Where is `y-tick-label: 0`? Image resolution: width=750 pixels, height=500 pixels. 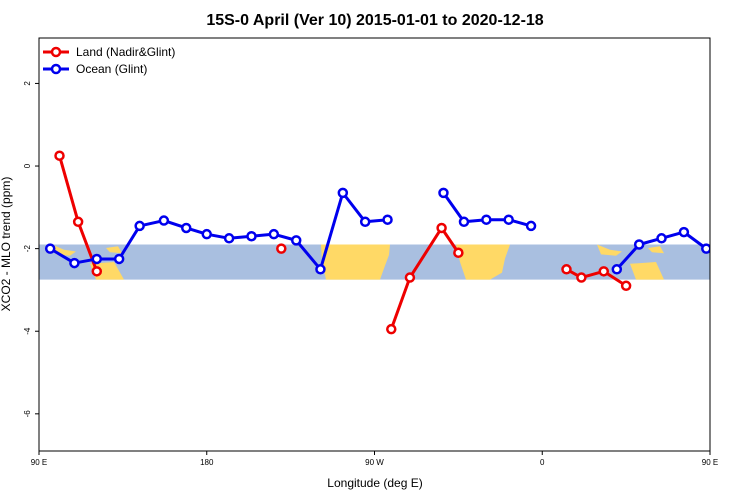
y-tick-label: 0 is located at coordinates (27, 165).